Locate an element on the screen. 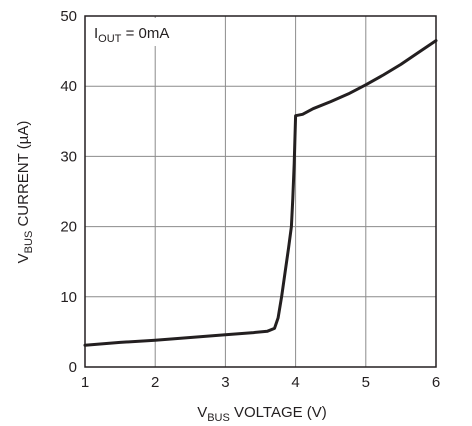  x-tick-label: 4 is located at coordinates (295, 382).